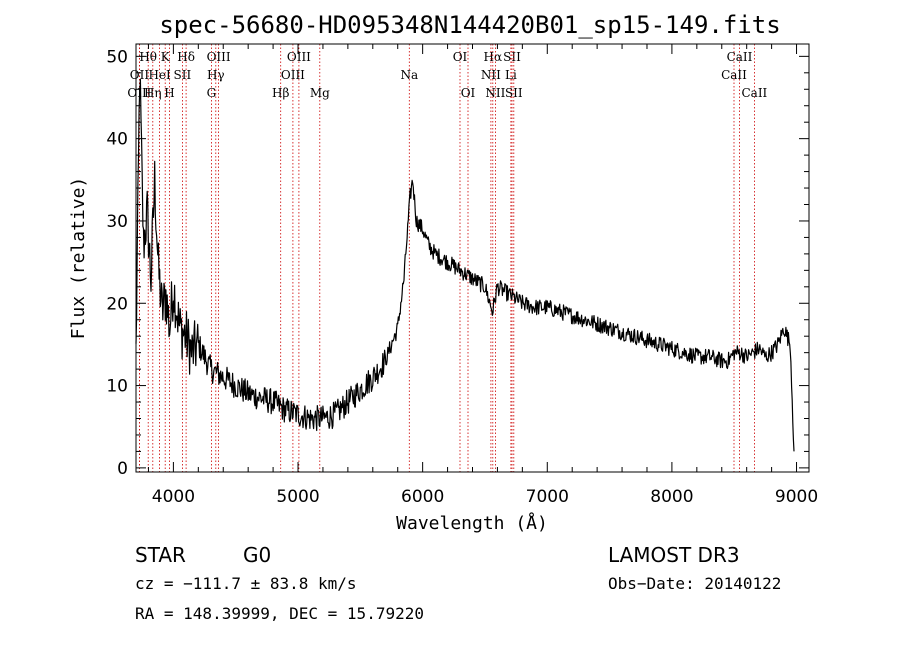 Image resolution: width=900 pixels, height=654 pixels. Describe the element at coordinates (320, 93) in the screenshot. I see `spectral-line-label: Mg` at that location.